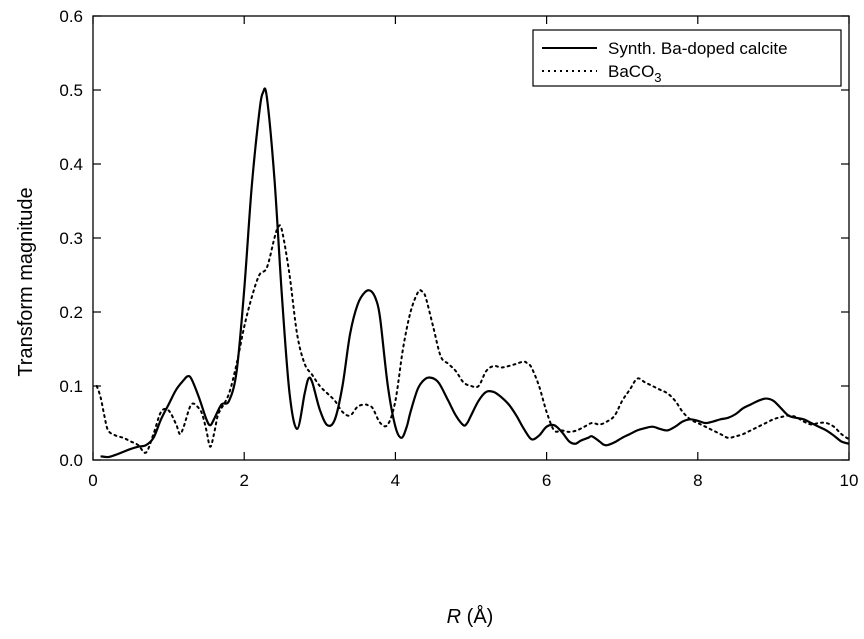 This screenshot has height=639, width=864. What do you see at coordinates (631, 71) in the screenshot?
I see `legend-label-series-2-main: BaCO` at bounding box center [631, 71].